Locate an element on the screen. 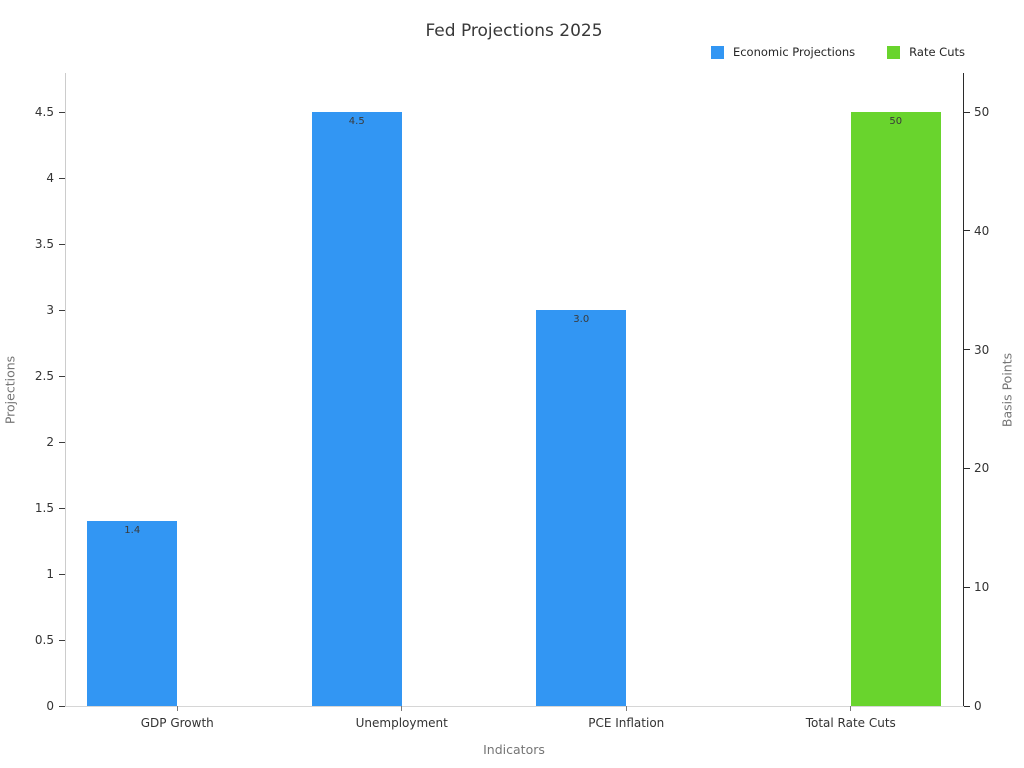 The height and width of the screenshot is (768, 1024). legend-label: Rate Cuts is located at coordinates (937, 52).